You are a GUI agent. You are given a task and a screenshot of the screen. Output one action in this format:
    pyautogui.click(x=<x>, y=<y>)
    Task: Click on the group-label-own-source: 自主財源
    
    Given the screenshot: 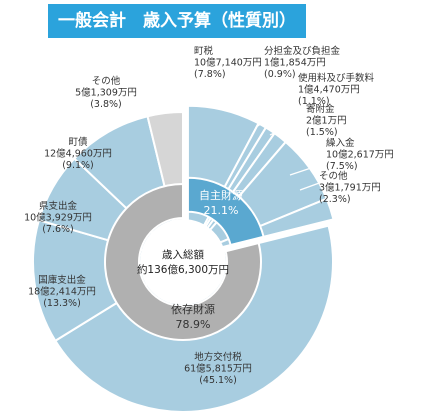 What is the action you would take?
    pyautogui.click(x=221, y=195)
    